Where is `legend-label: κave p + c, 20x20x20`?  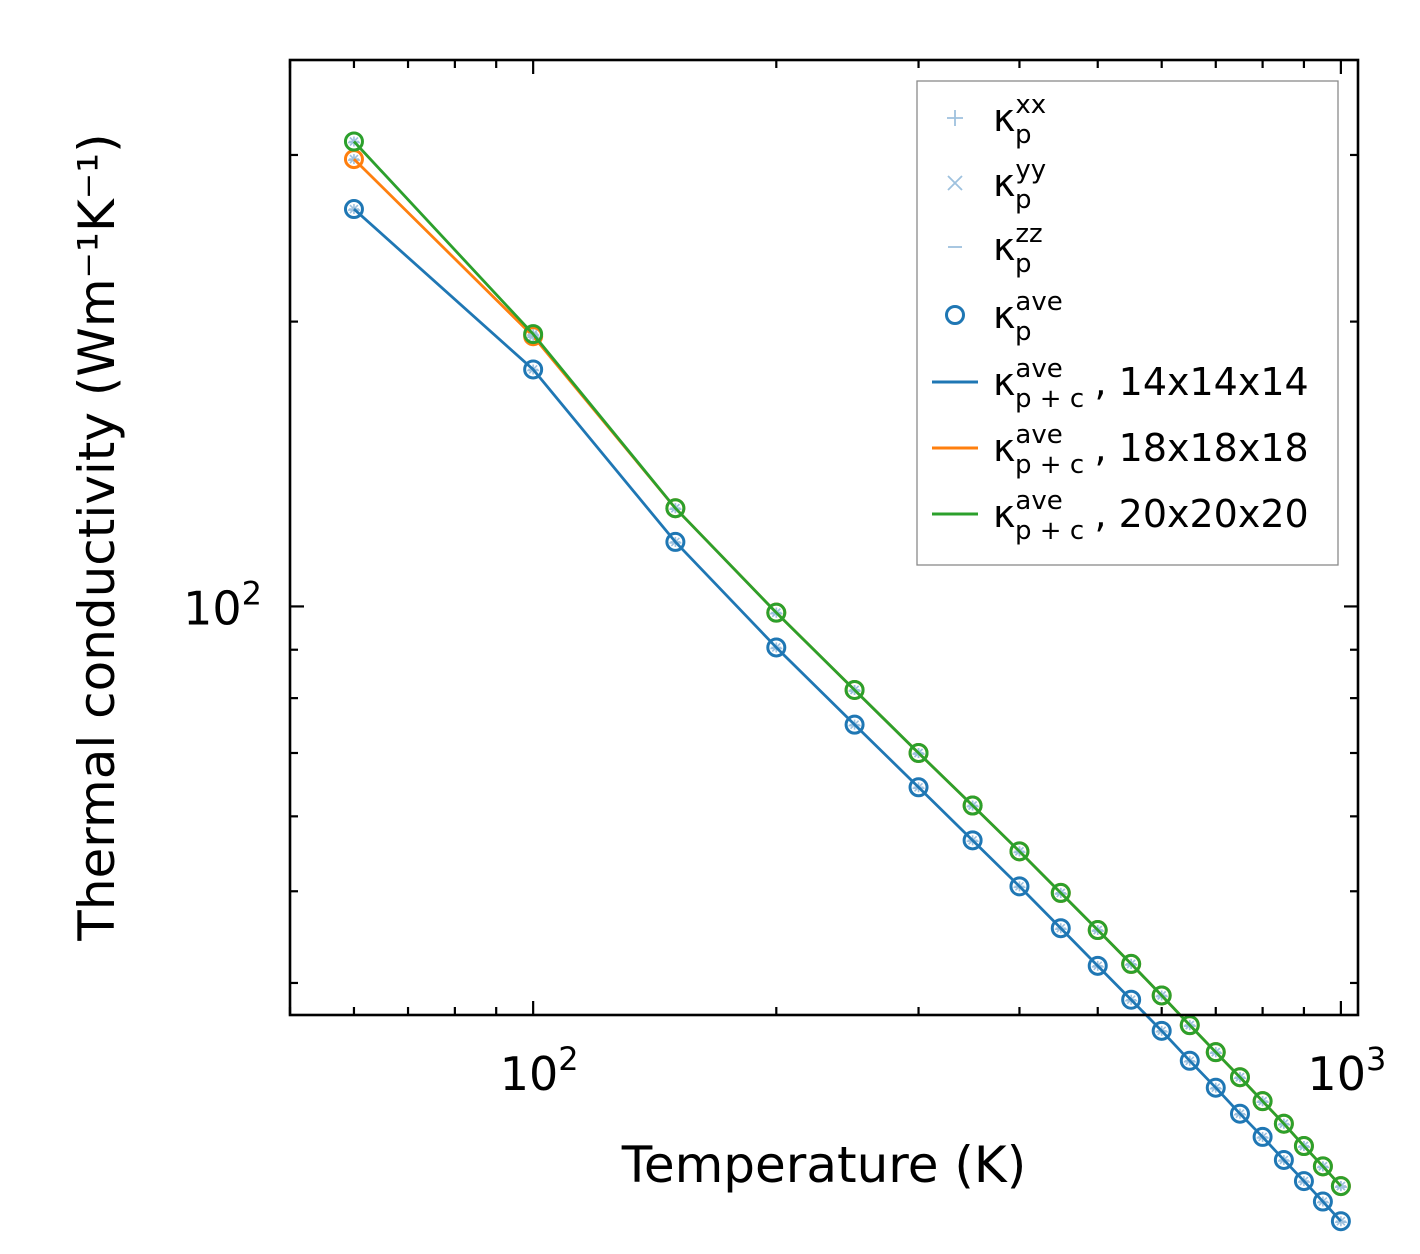
legend-label: κave p + c, 20x20x20 is located at coordinates (1151, 516).